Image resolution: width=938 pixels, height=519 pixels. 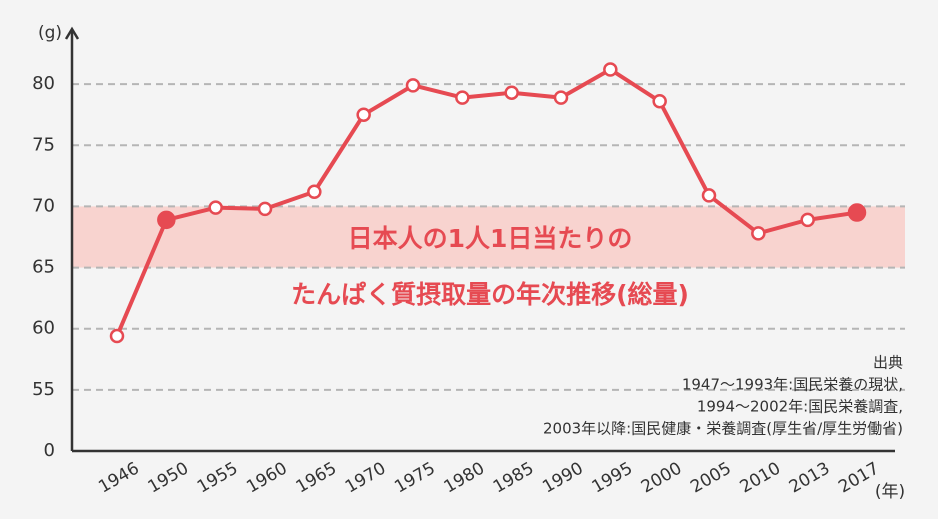 I want to click on source-note: 1994〜2002年:国民栄養調査,, so click(x=800, y=407).